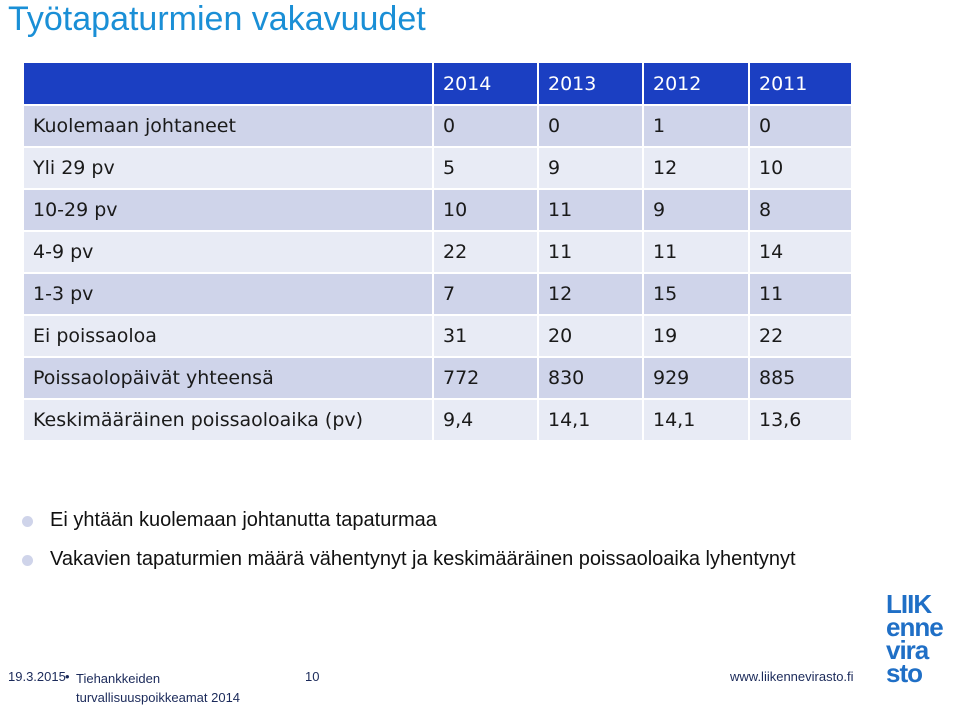 The image size is (960, 707). What do you see at coordinates (228, 168) in the screenshot?
I see `row-label: Yli 29 pv` at bounding box center [228, 168].